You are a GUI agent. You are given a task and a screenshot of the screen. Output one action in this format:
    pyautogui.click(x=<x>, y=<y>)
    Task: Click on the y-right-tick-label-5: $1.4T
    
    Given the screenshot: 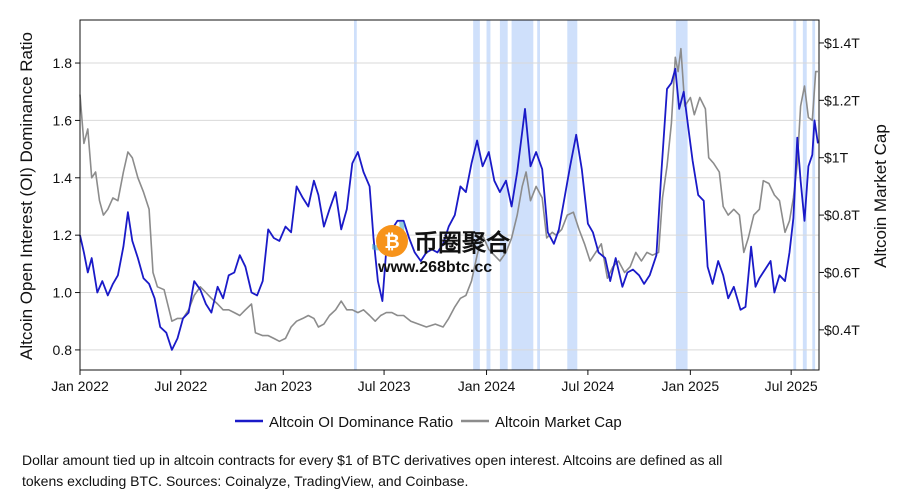 What is the action you would take?
    pyautogui.click(x=842, y=43)
    